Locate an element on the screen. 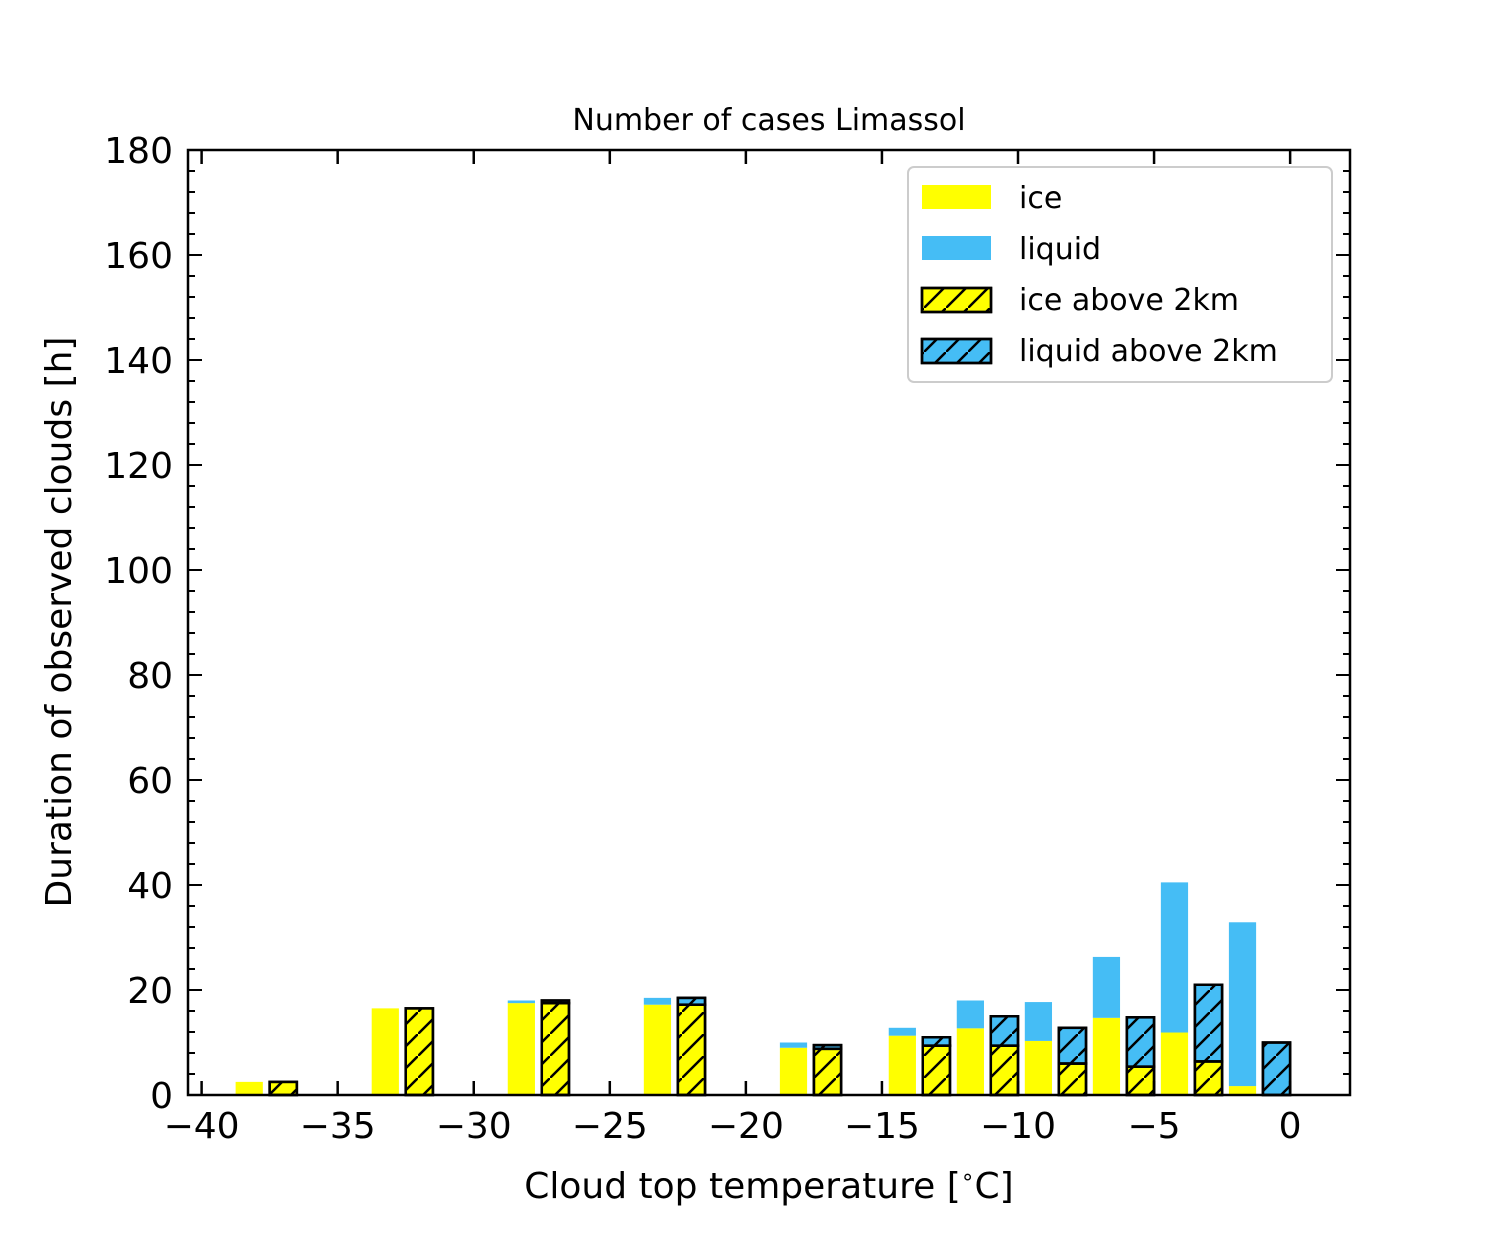 The image size is (1500, 1250). x-tick-label: −15 is located at coordinates (882, 1126).